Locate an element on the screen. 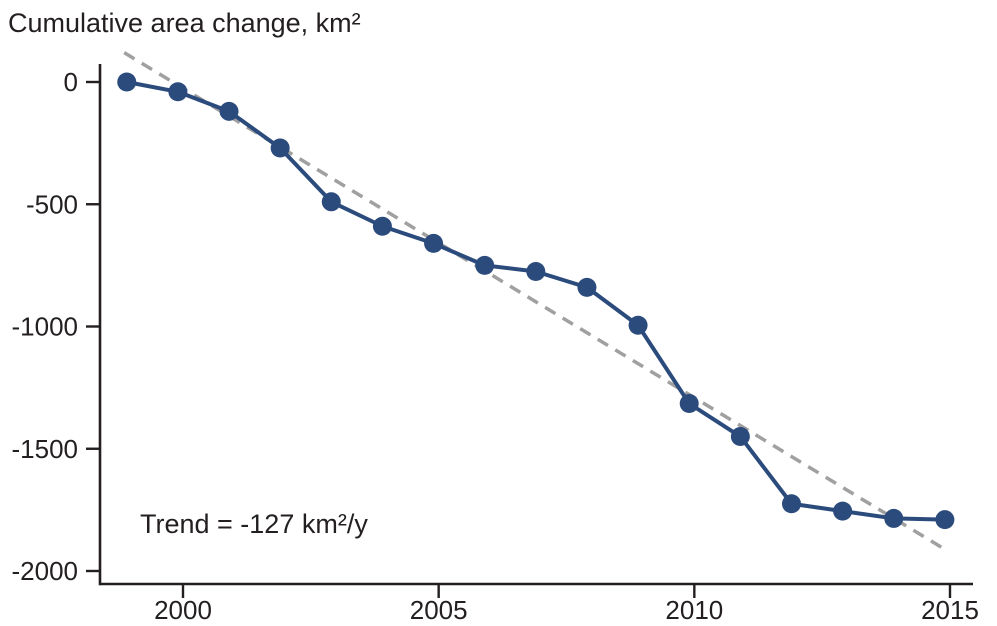 Image resolution: width=997 pixels, height=626 pixels. y-tick-label: -2000 is located at coordinates (45, 571).